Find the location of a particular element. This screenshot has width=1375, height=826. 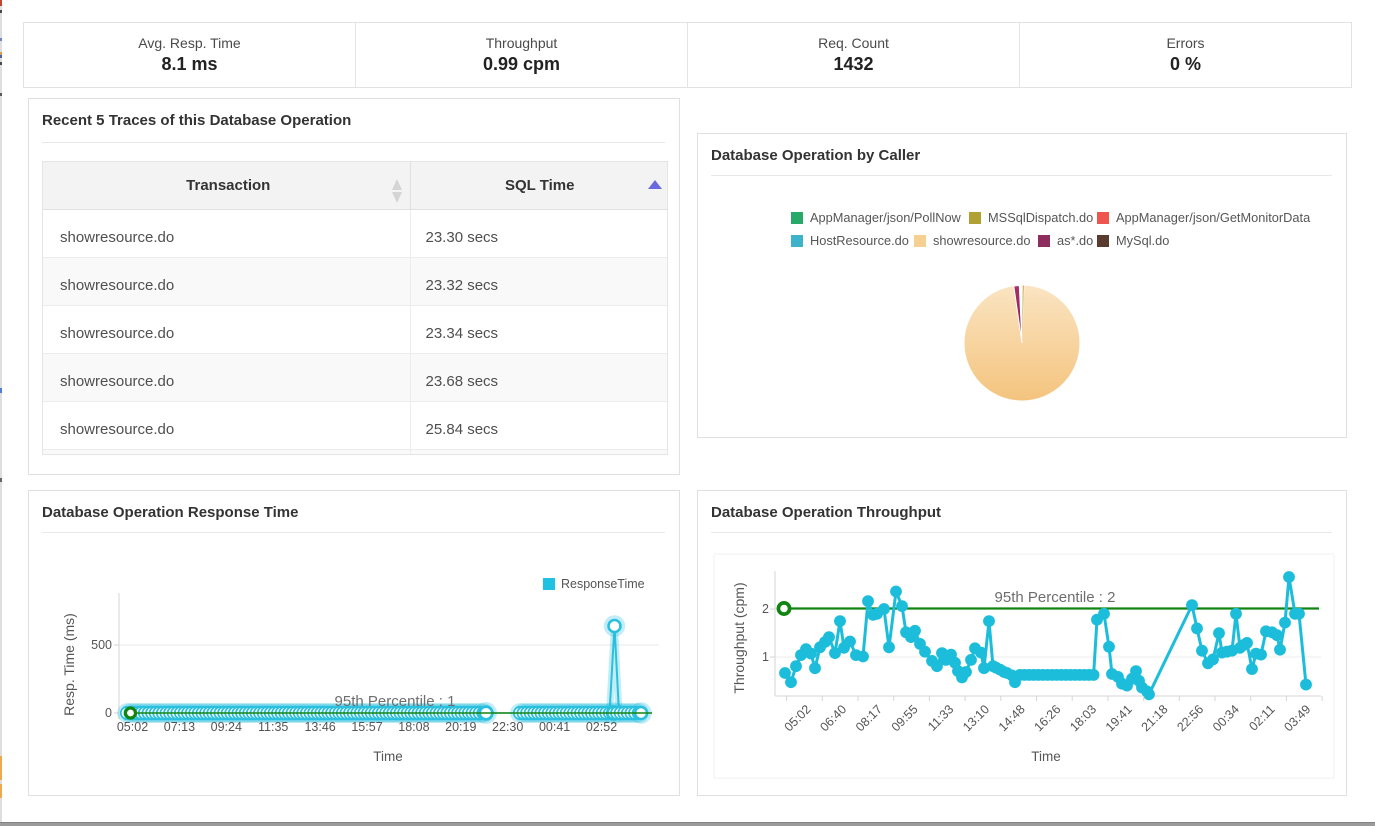

svg-text: 500 is located at coordinates (101, 645).